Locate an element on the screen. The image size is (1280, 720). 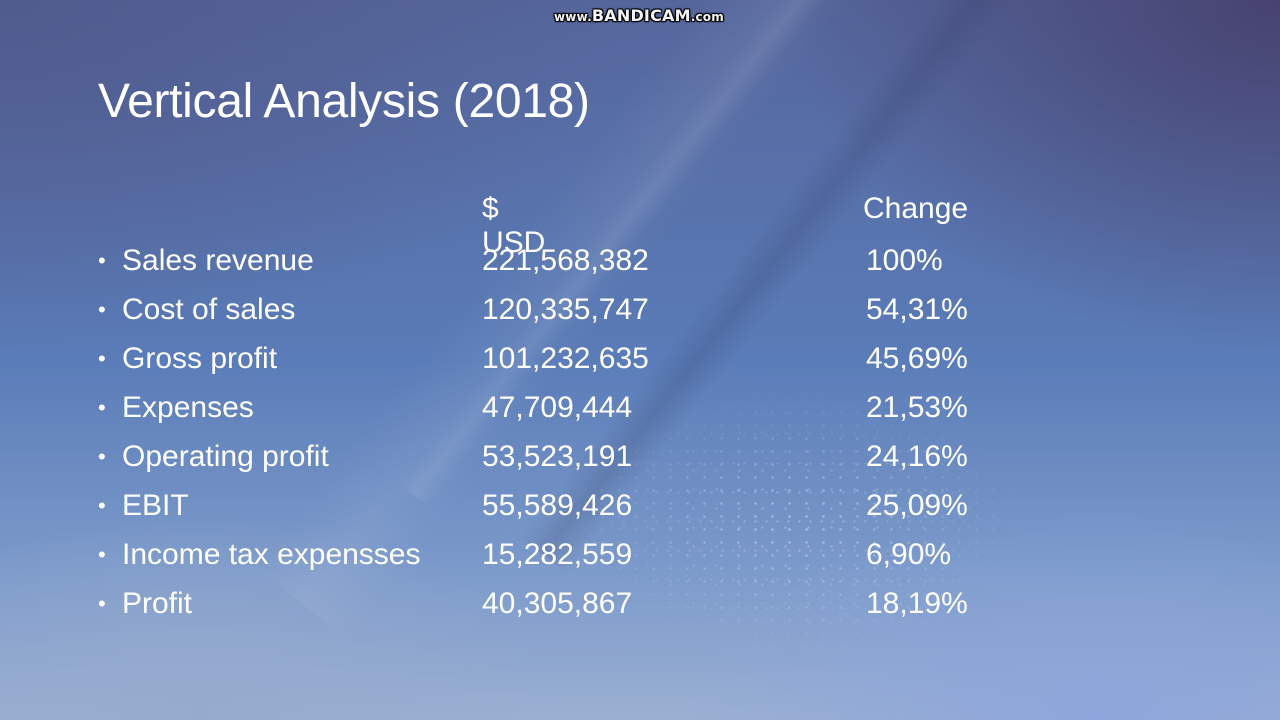
row-label: Operating profit is located at coordinates (225, 456).